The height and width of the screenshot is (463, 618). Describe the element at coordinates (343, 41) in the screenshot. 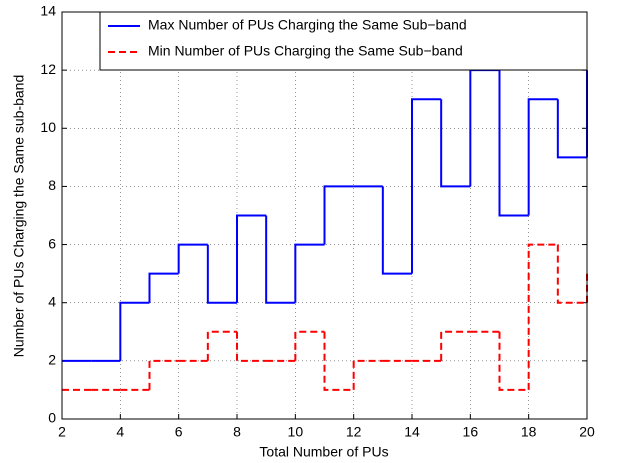

I see `legend-box` at that location.